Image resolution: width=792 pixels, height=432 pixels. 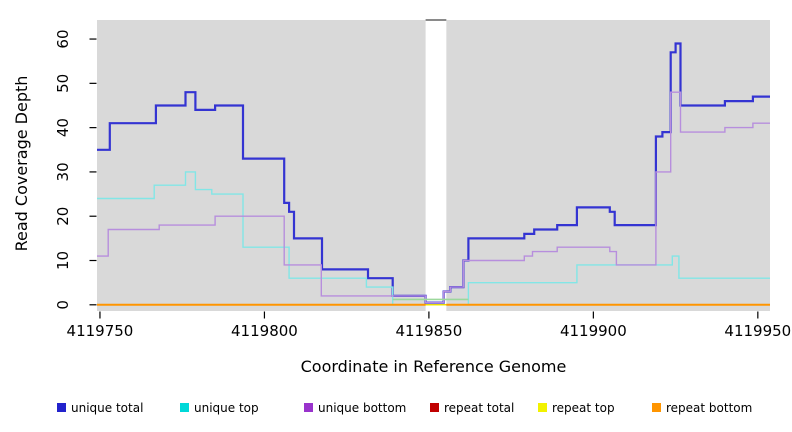 What do you see at coordinates (436, 20) in the screenshot?
I see `gap-band-top-border` at bounding box center [436, 20].